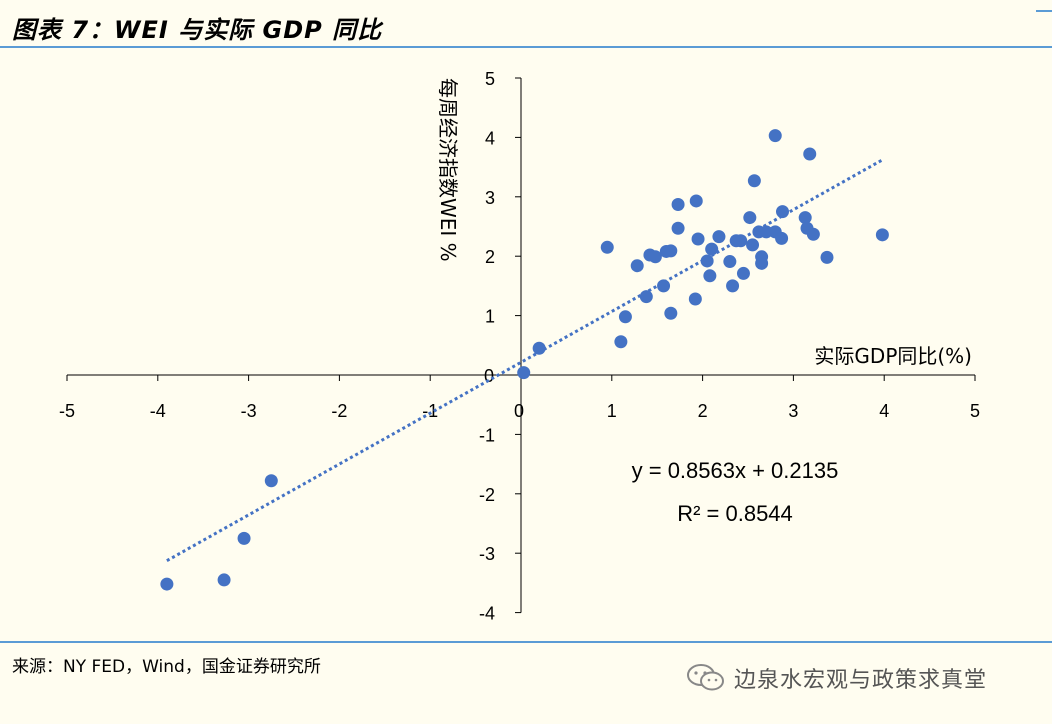 The width and height of the screenshot is (1052, 724). What do you see at coordinates (339, 411) in the screenshot?
I see `x-tick-label: -2` at bounding box center [339, 411].